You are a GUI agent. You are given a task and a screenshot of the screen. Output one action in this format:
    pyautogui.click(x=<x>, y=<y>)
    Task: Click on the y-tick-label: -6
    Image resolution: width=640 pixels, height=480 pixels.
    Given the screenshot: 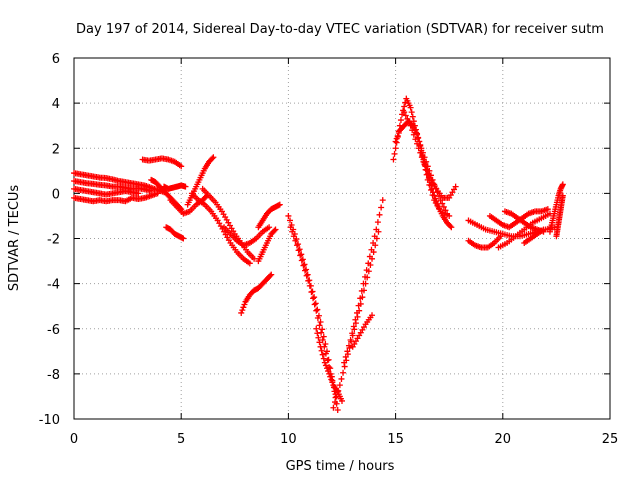 What is the action you would take?
    pyautogui.click(x=53, y=330)
    